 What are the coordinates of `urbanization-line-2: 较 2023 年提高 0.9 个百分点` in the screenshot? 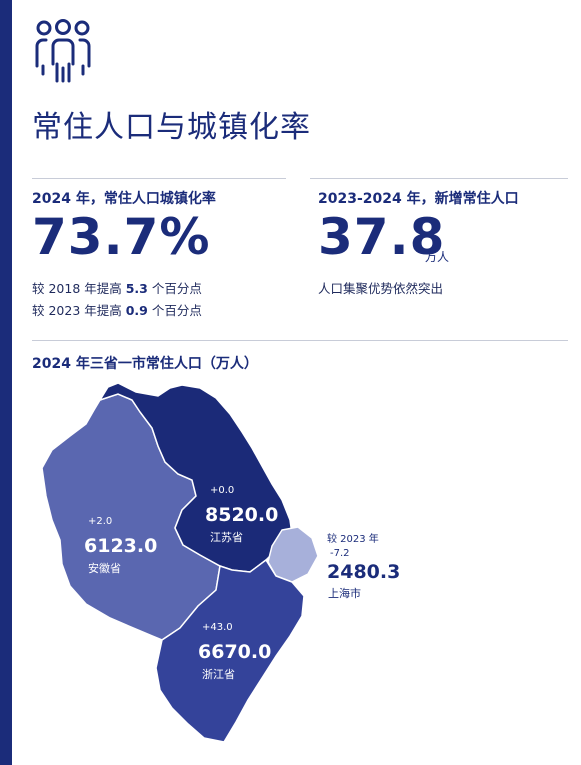 It's located at (117, 310).